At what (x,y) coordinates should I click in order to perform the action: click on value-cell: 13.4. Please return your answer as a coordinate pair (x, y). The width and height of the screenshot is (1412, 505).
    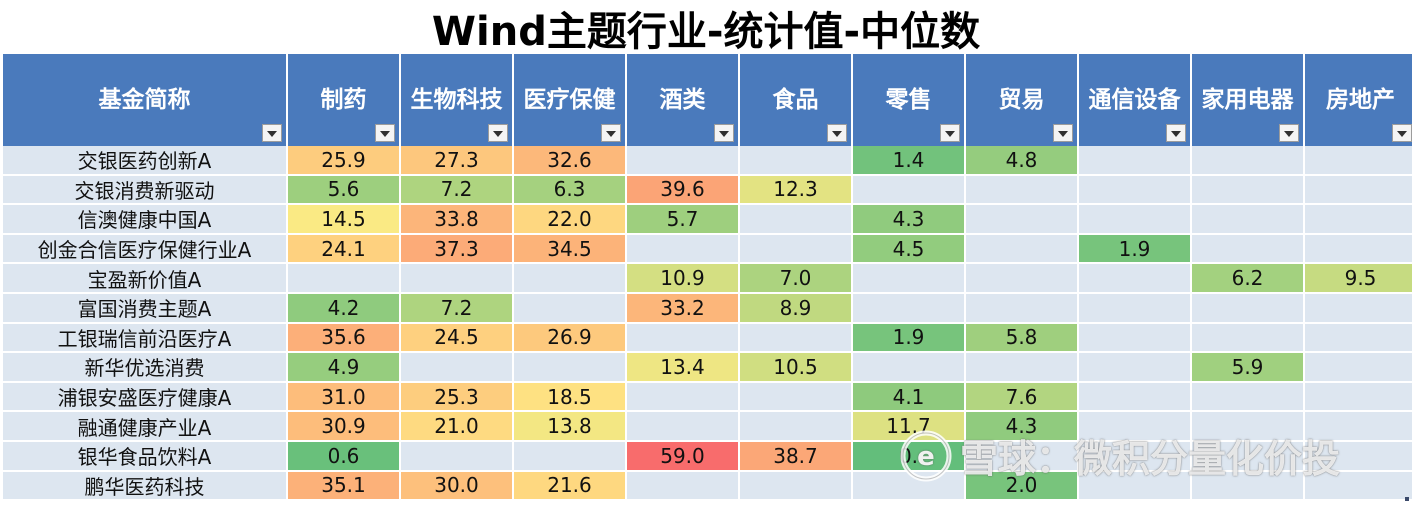
    Looking at the image, I should click on (682, 368).